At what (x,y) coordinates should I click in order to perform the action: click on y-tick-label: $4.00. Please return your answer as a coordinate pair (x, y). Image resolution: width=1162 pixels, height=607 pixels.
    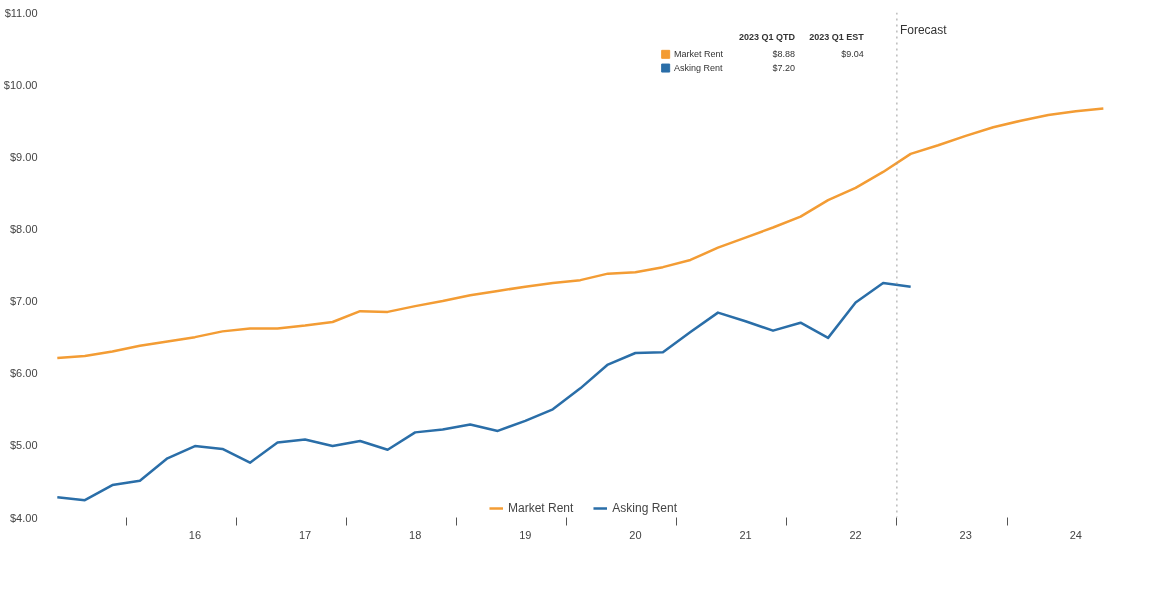
    Looking at the image, I should click on (23, 517).